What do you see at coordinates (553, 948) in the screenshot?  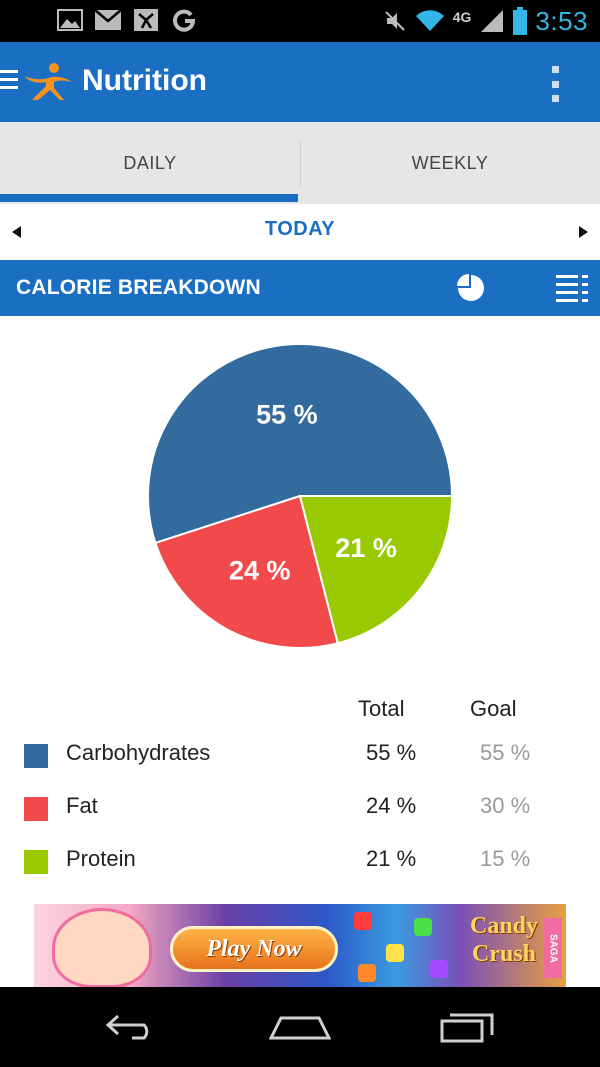 I see `ad-brand-tag: SAGA` at bounding box center [553, 948].